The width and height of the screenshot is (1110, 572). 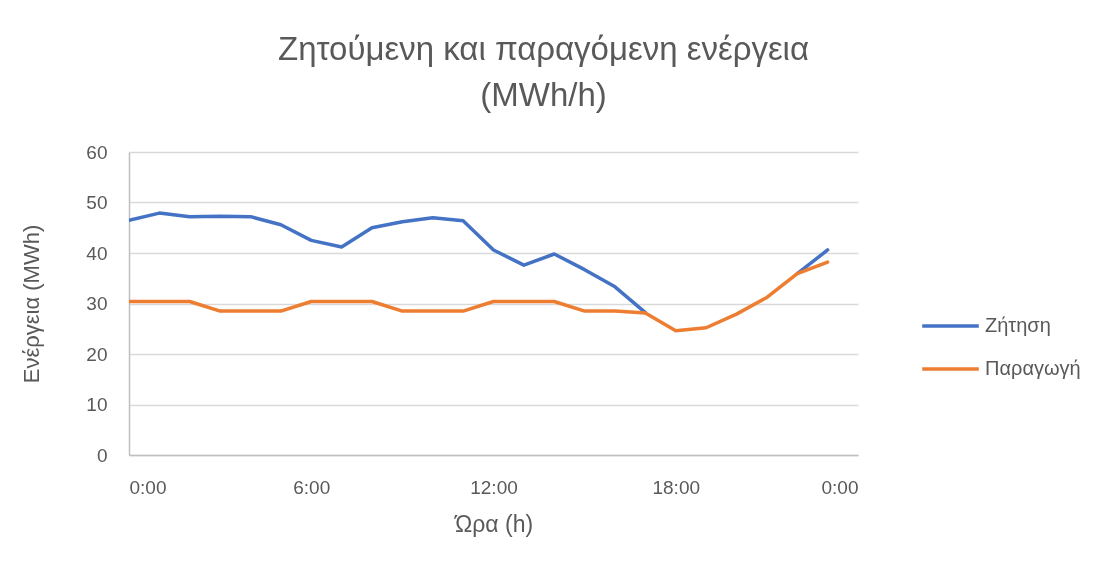 I want to click on x-tick-label: 6:00, so click(x=312, y=487).